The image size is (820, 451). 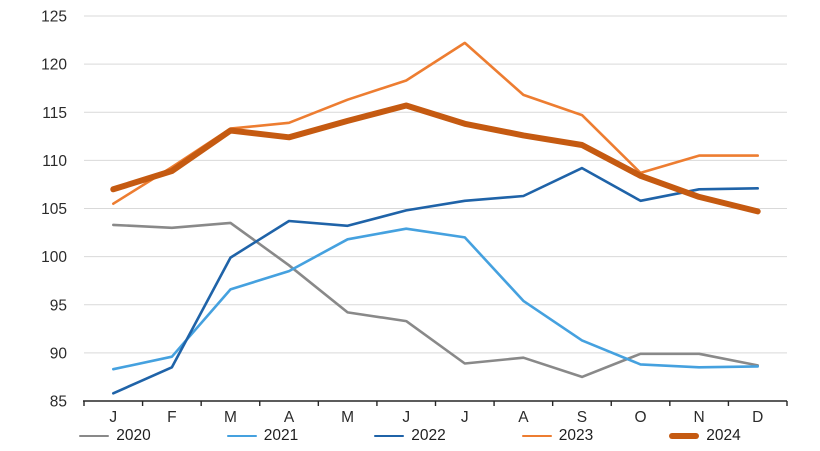 I want to click on y-axis-tick-label: 100, so click(x=54, y=257).